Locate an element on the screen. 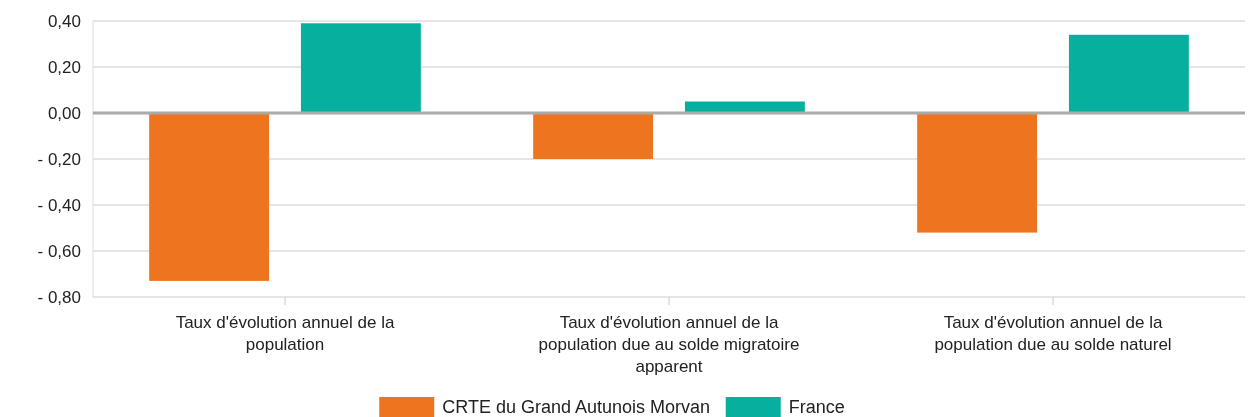 The width and height of the screenshot is (1256, 417). x-tick-label: Taux d'évolution annuel de la population is located at coordinates (285, 333).